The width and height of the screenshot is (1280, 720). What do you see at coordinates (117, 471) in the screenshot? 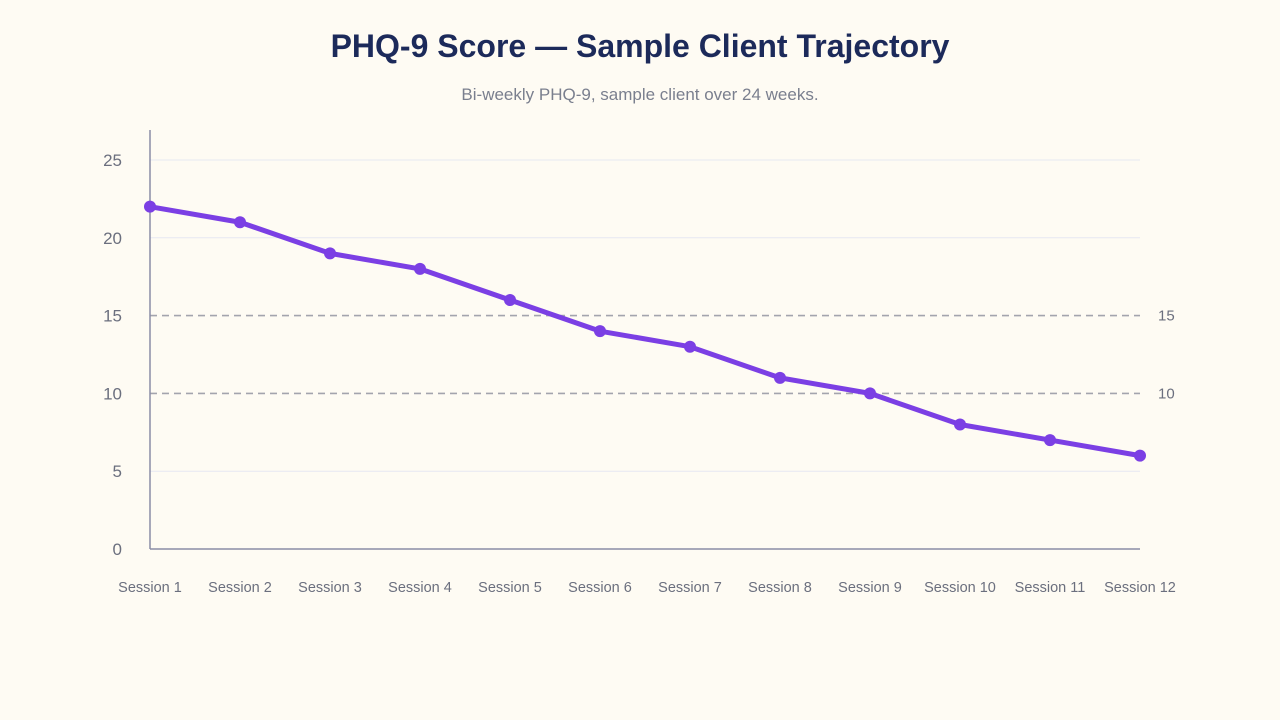
I see `y-tick-label: 5` at bounding box center [117, 471].